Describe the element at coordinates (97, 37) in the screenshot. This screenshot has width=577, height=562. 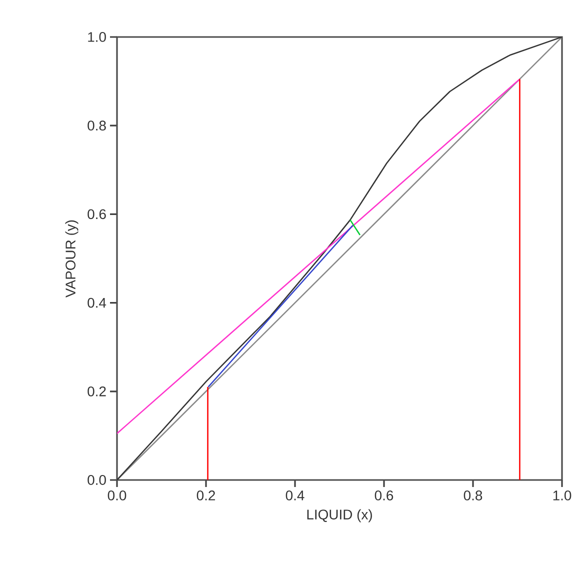
I see `y-tick-label: 1.0` at that location.